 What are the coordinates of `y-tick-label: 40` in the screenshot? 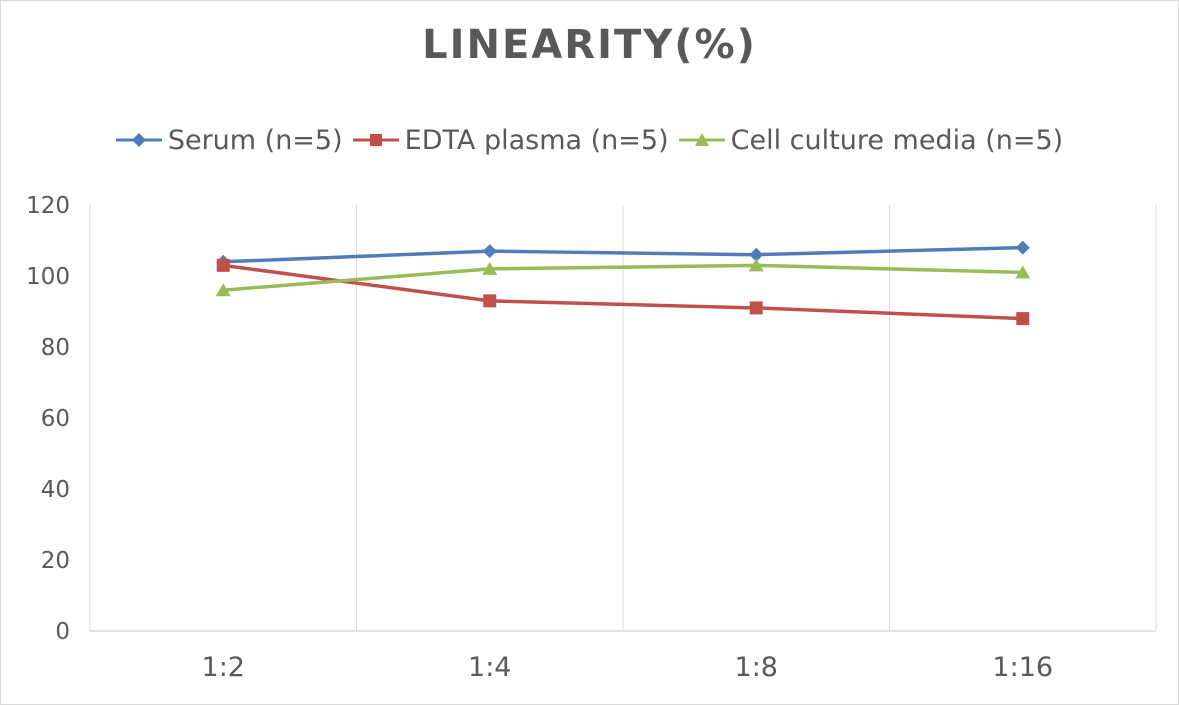 It's located at (55, 490).